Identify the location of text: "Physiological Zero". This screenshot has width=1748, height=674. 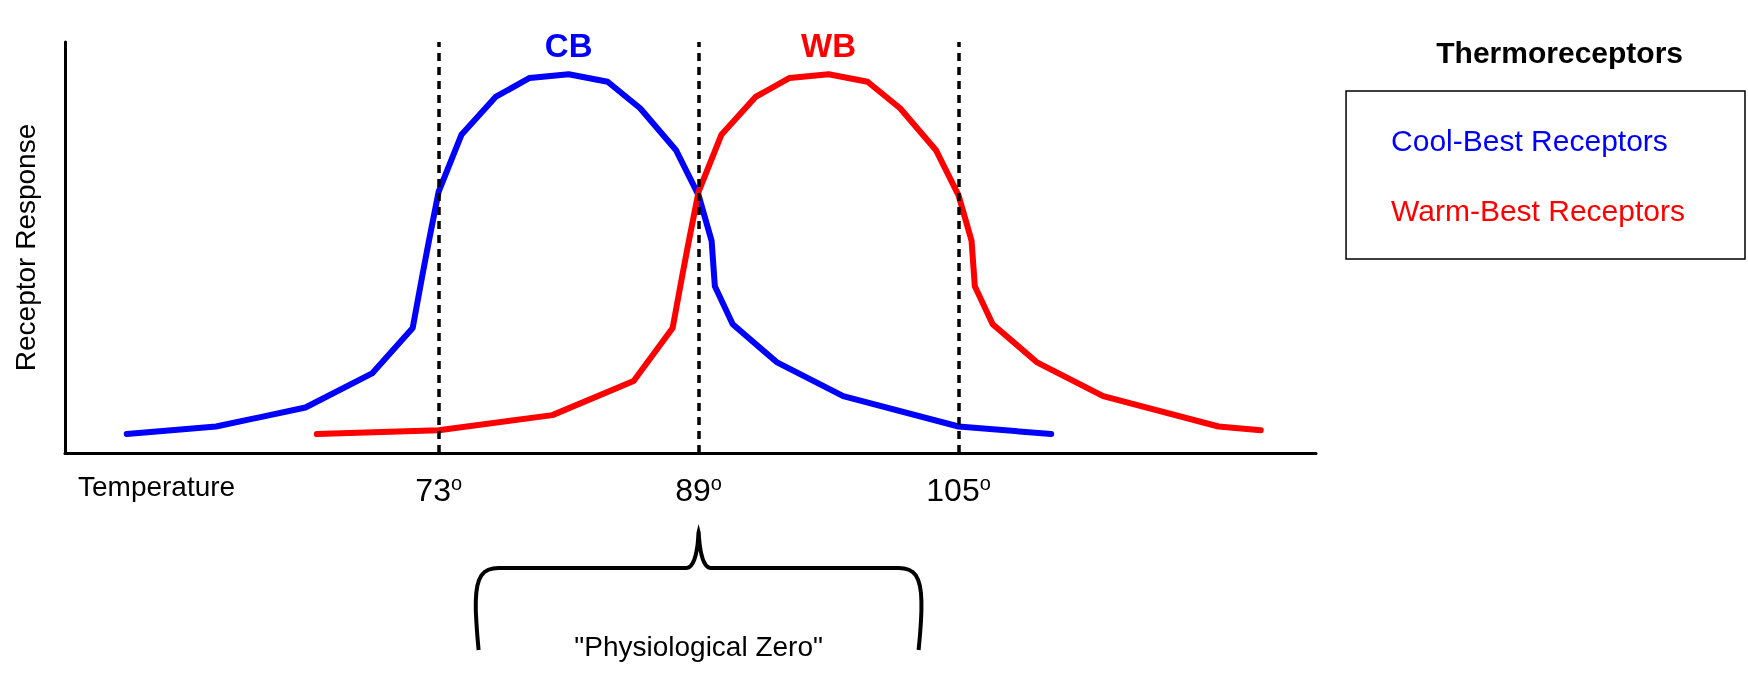
(698, 646).